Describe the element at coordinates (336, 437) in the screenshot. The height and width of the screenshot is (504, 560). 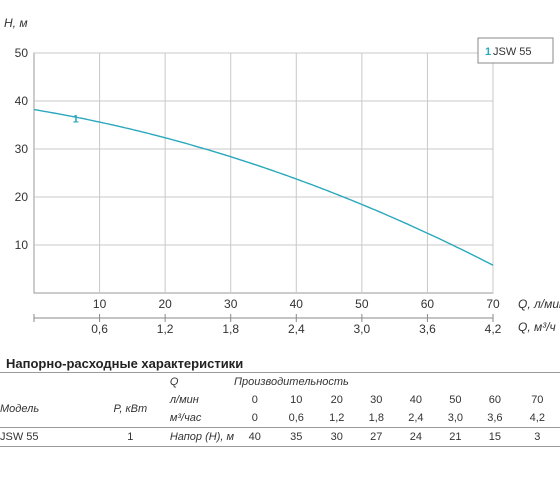
I see `head-cell: 30` at that location.